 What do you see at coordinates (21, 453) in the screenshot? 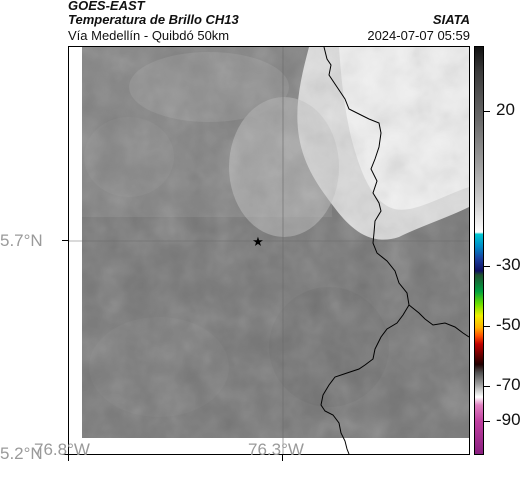
I see `lat-label: 5.2°N` at bounding box center [21, 453].